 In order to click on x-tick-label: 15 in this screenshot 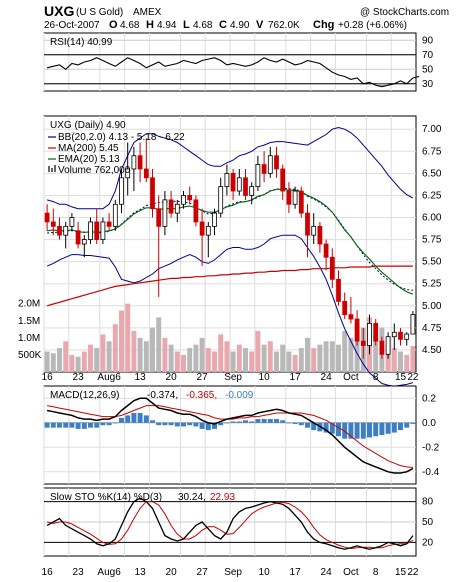, I will do `click(401, 377)`.